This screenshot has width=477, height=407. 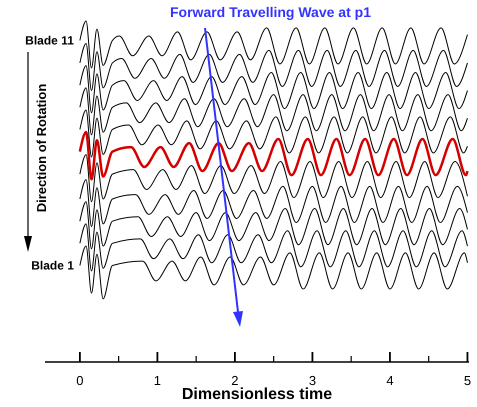 I want to click on x-tick-label: 1, so click(x=158, y=380).